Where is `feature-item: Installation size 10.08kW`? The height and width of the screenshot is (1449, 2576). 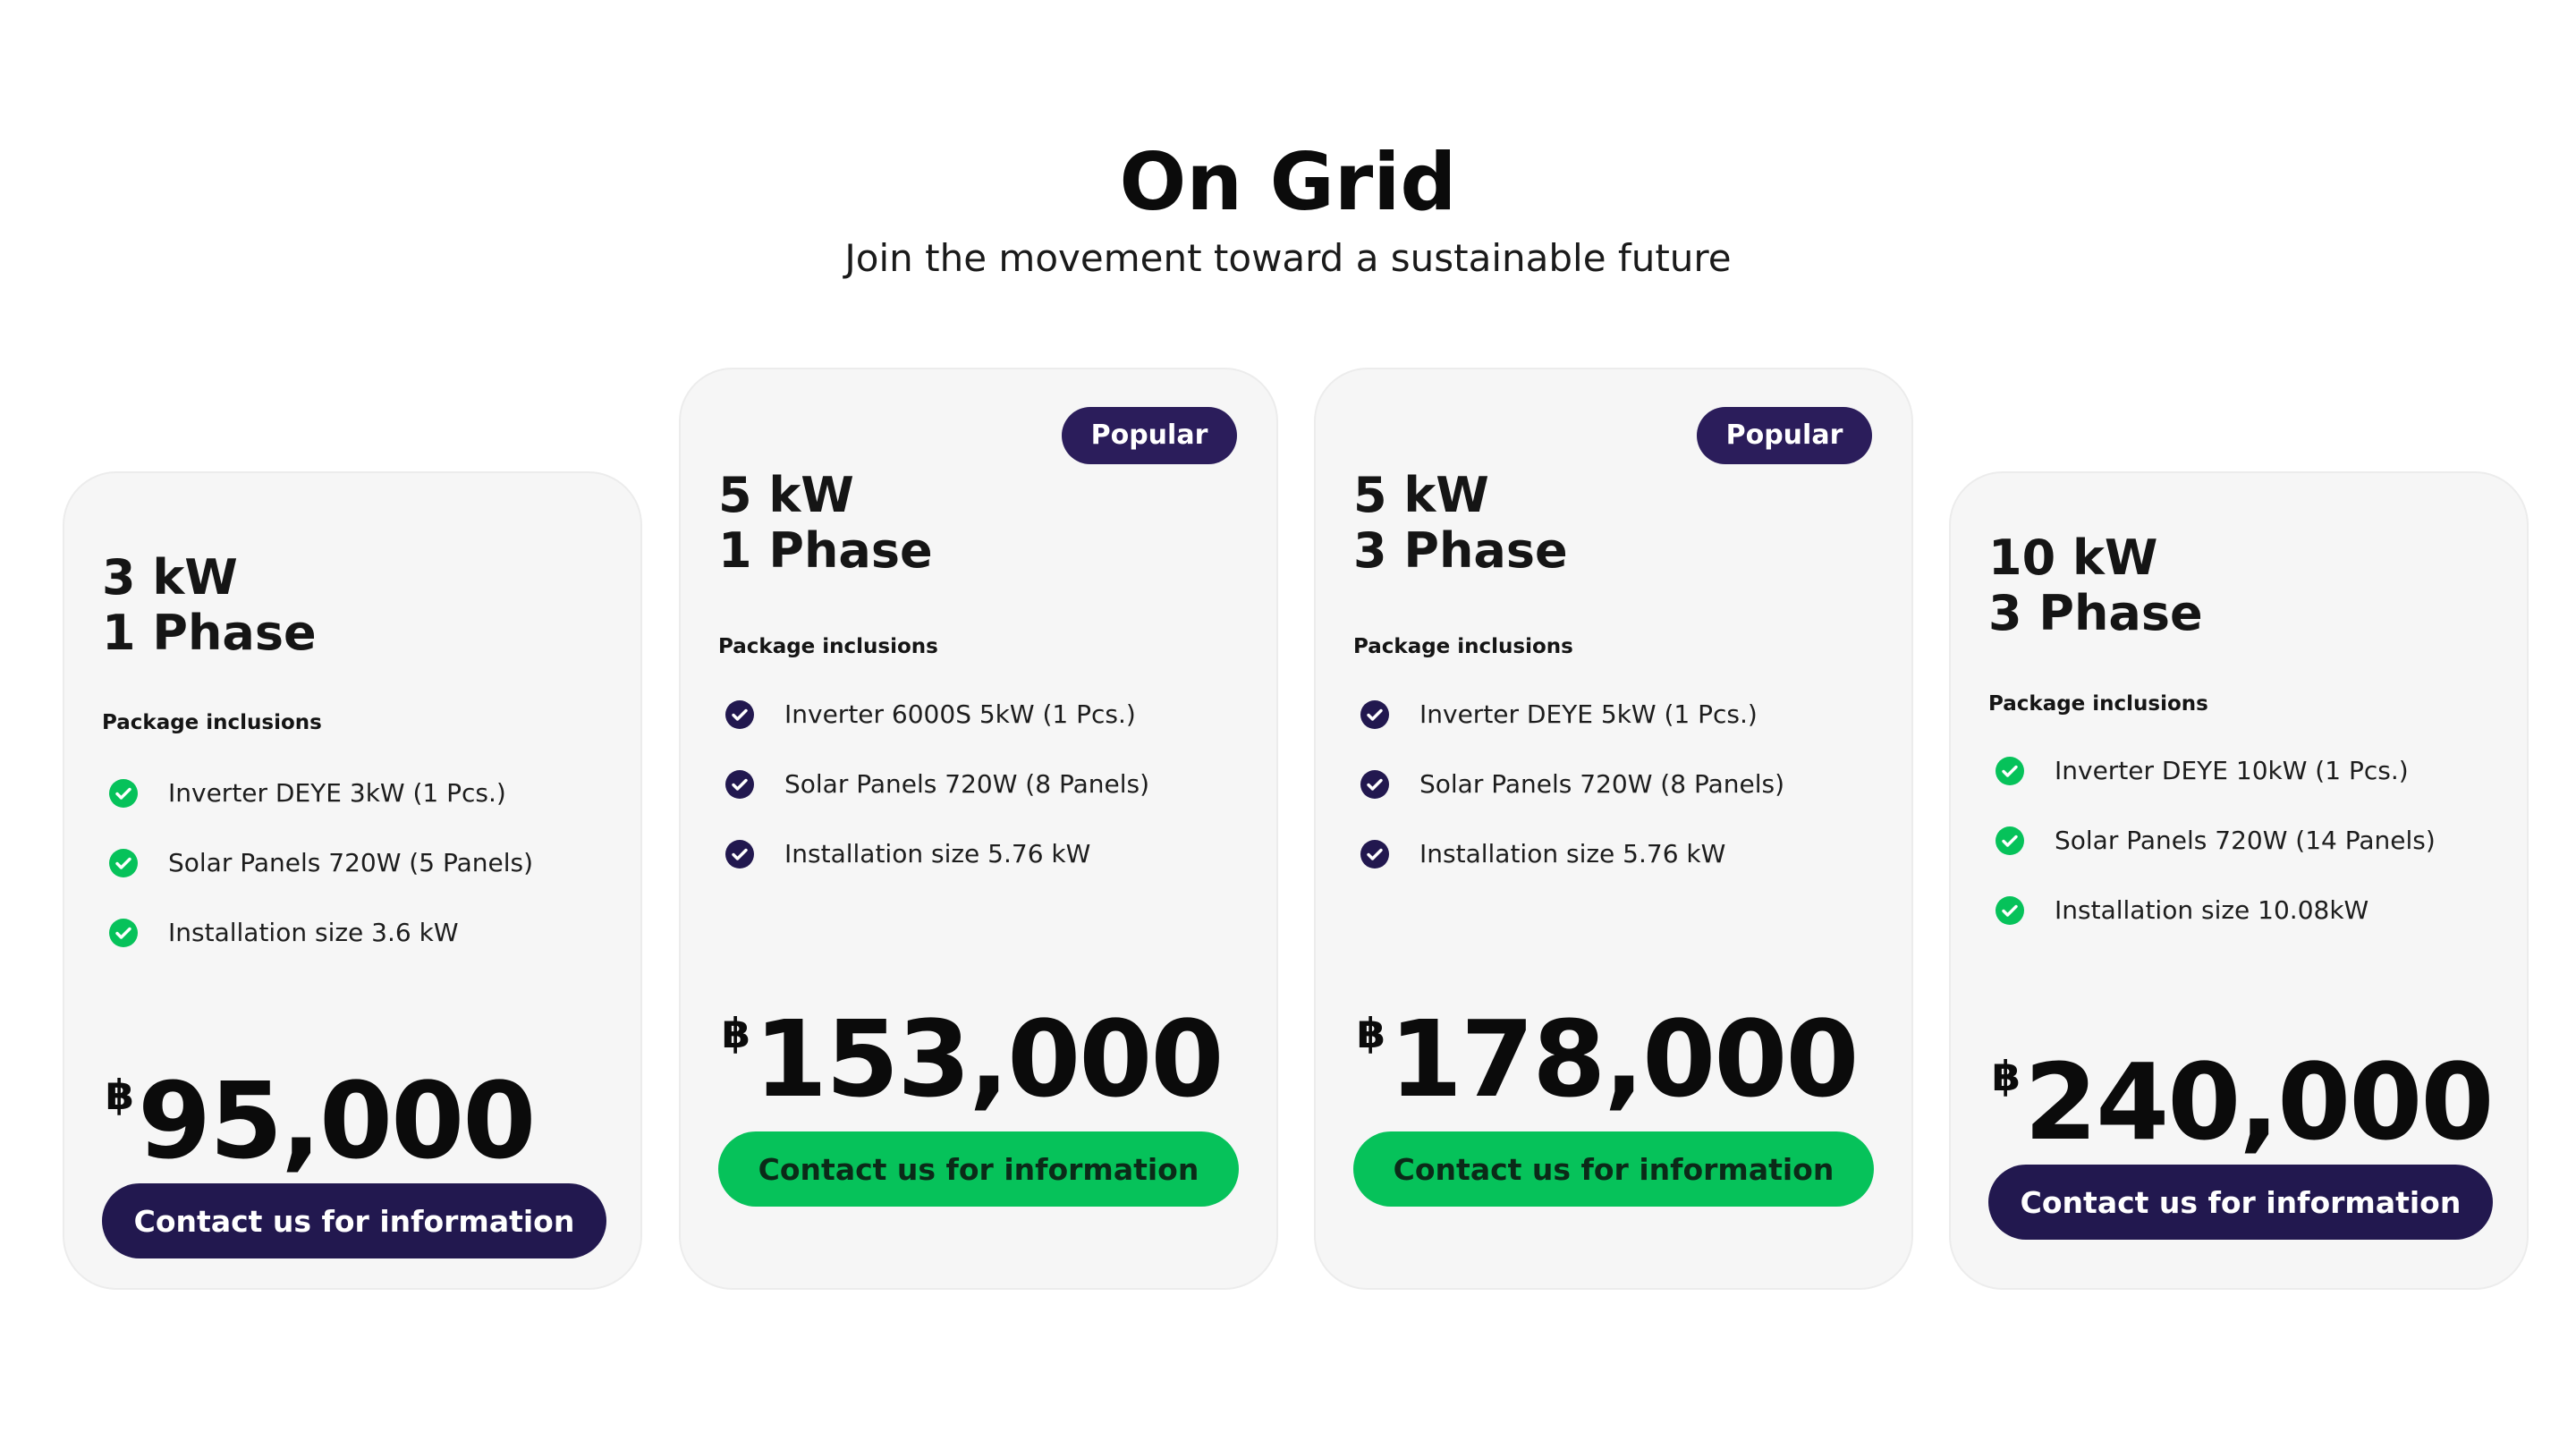 feature-item: Installation size 10.08kW is located at coordinates (2212, 926).